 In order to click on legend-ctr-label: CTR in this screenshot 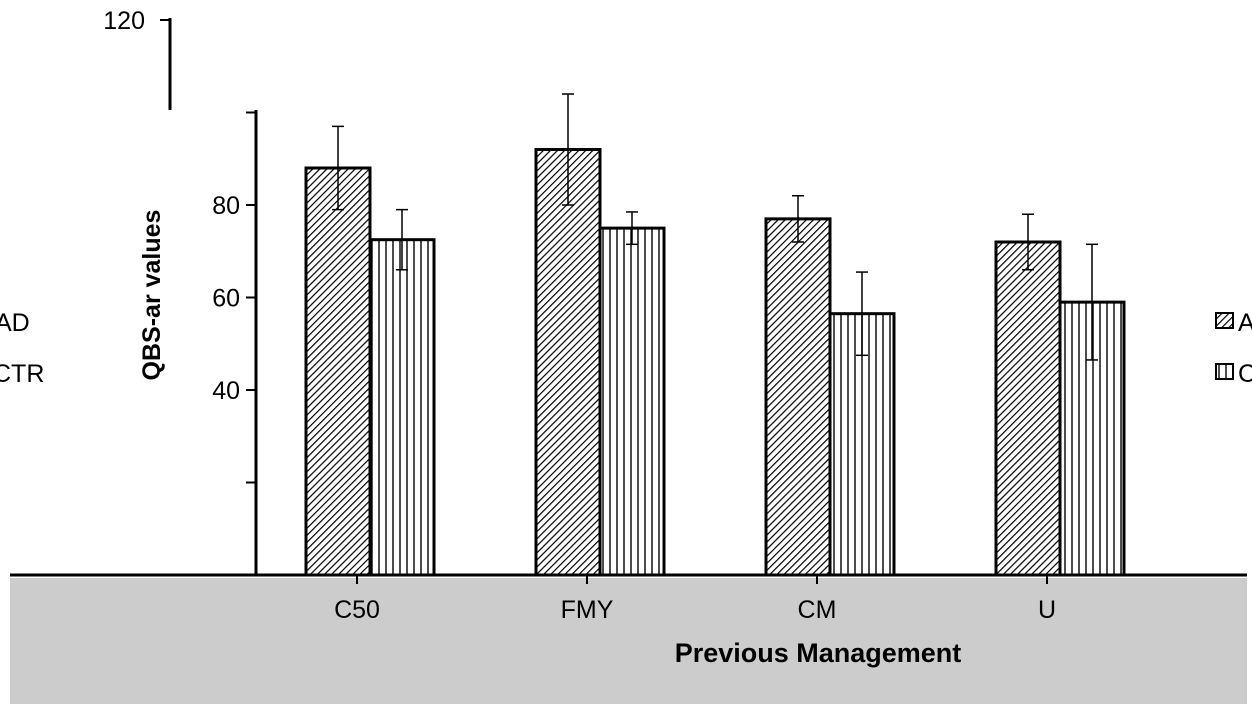, I will do `click(1245, 374)`.